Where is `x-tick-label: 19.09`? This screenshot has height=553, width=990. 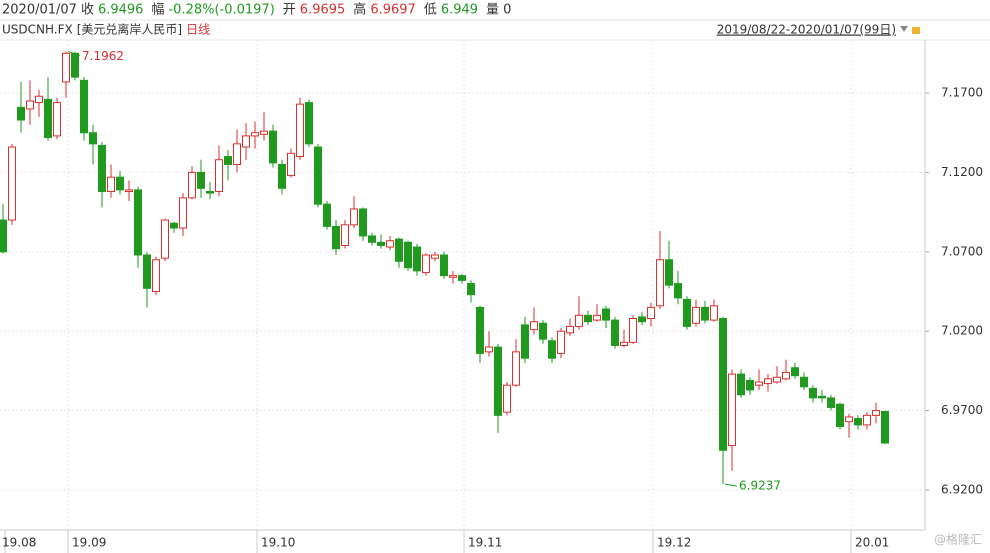 x-tick-label: 19.09 is located at coordinates (89, 543).